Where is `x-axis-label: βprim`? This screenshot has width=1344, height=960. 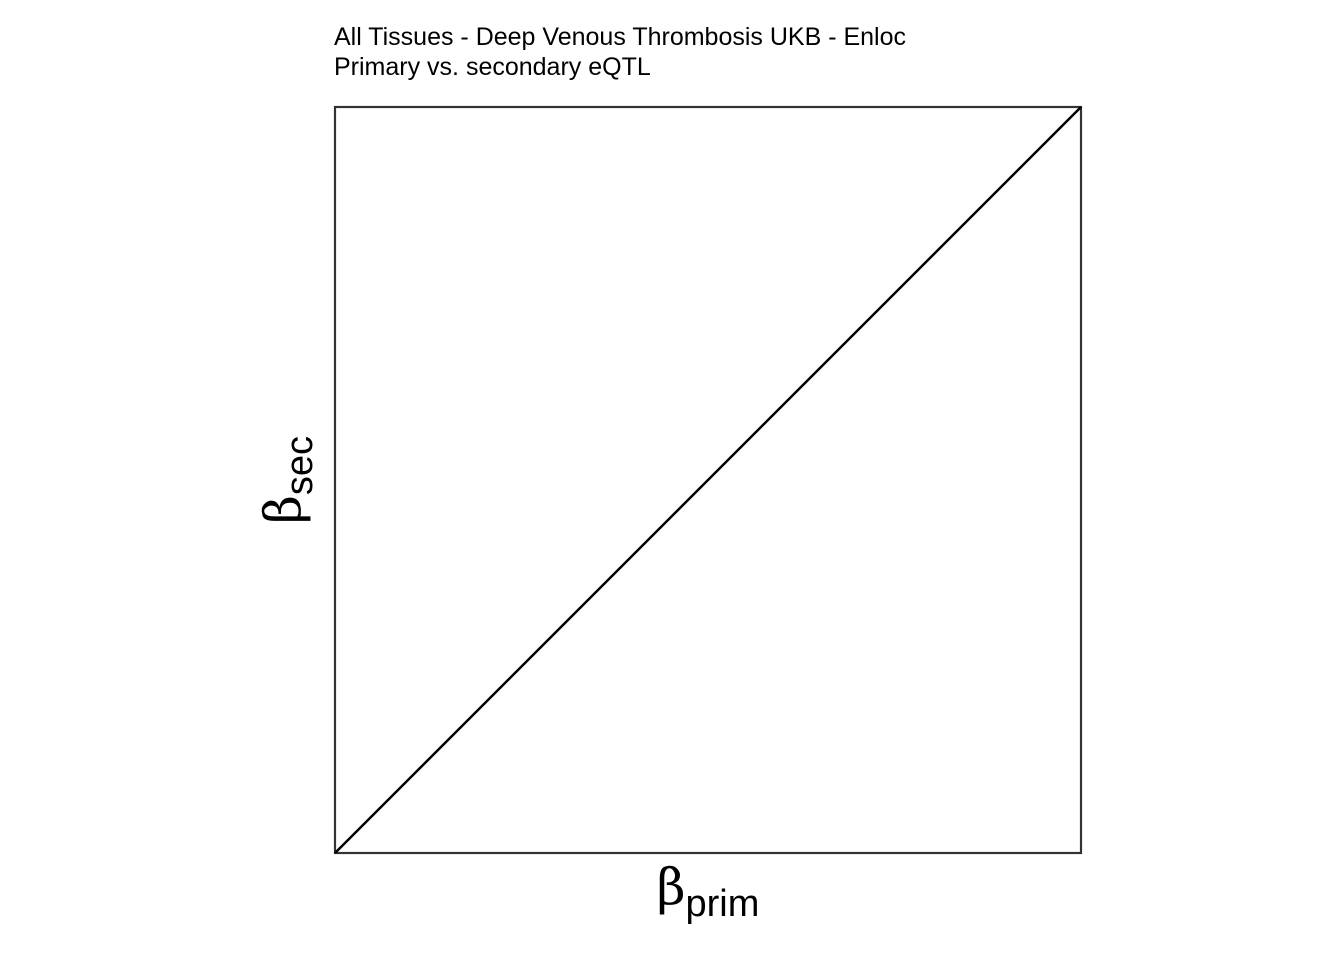
x-axis-label: βprim is located at coordinates (708, 892).